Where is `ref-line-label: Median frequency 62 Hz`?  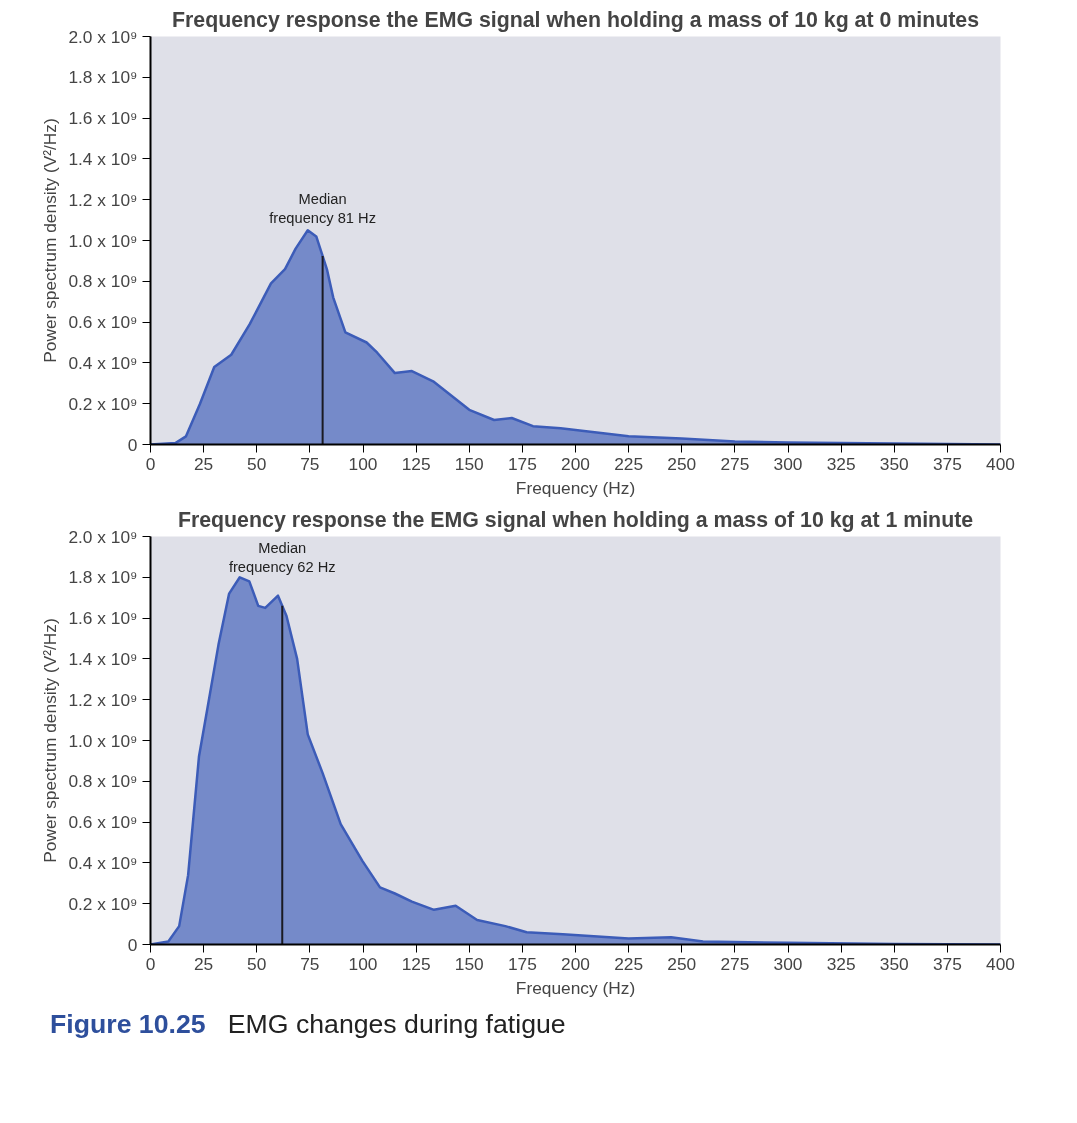
ref-line-label: Median frequency 62 Hz is located at coordinates (282, 557).